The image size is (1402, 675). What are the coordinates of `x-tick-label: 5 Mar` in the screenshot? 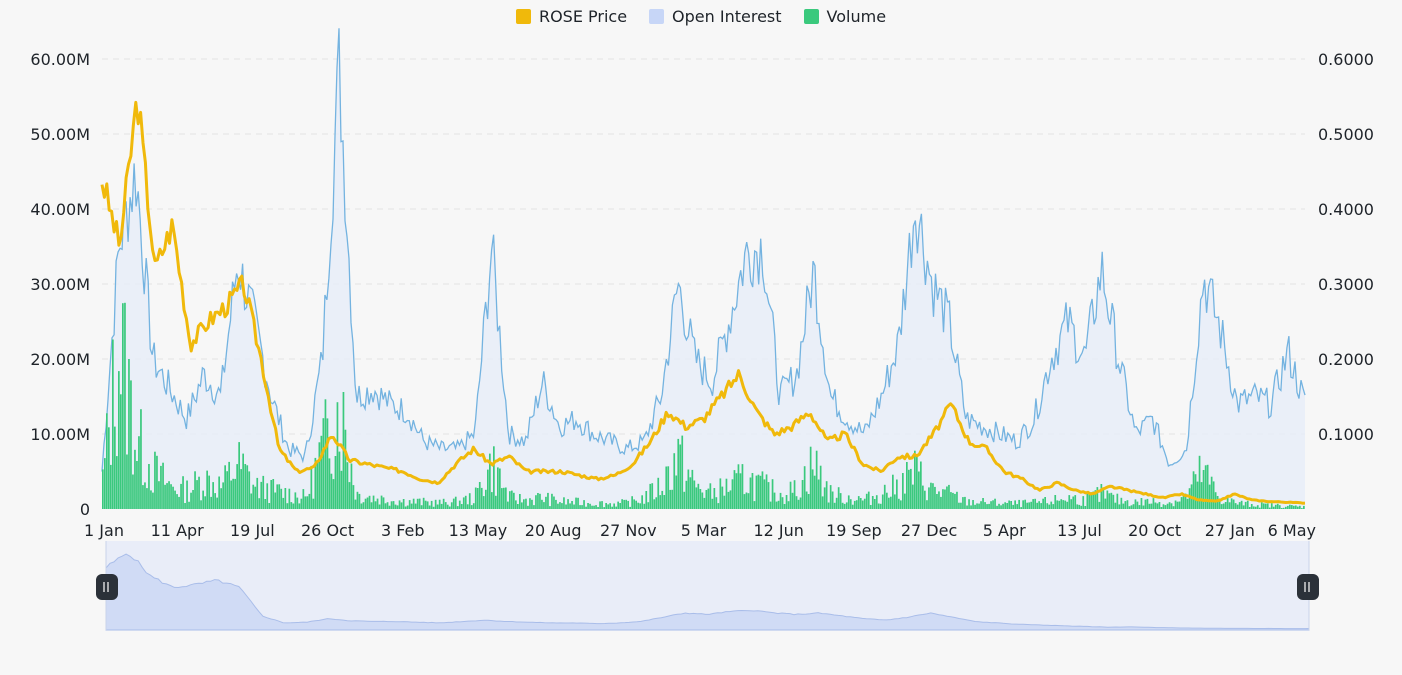 It's located at (704, 530).